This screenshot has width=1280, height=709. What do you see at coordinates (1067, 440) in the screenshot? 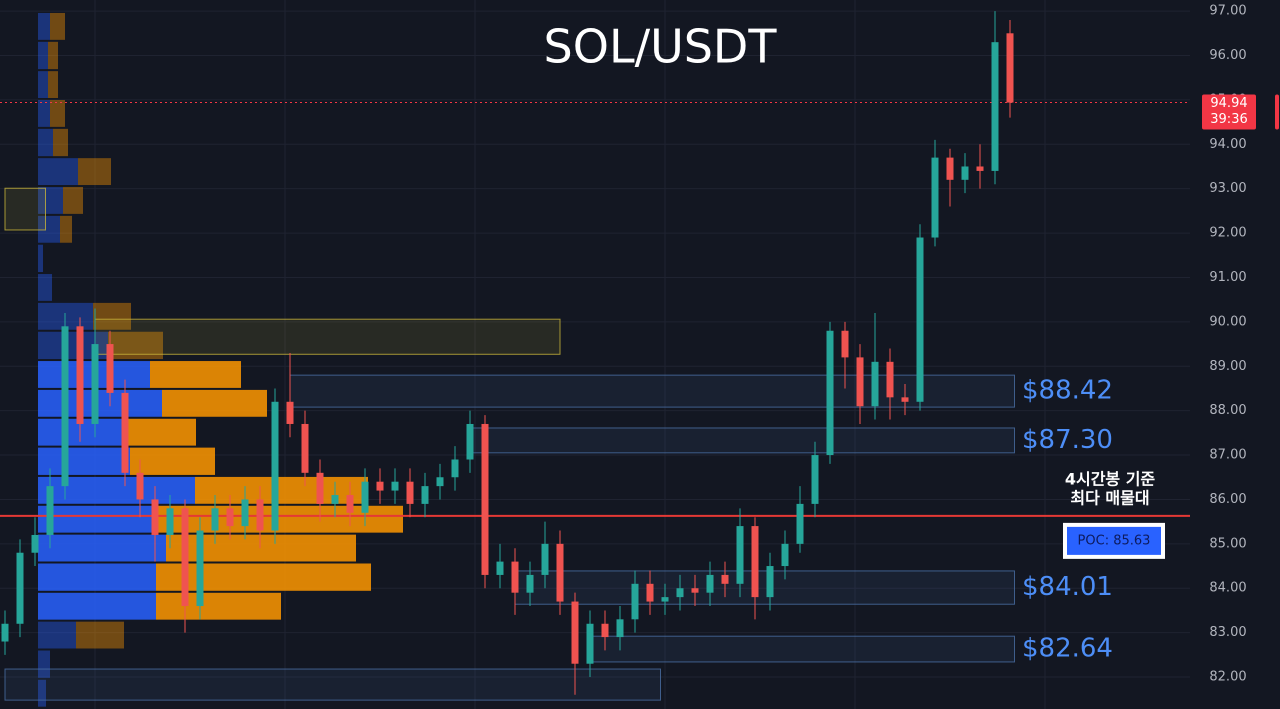
I see `zone-label: $87.30` at bounding box center [1067, 440].